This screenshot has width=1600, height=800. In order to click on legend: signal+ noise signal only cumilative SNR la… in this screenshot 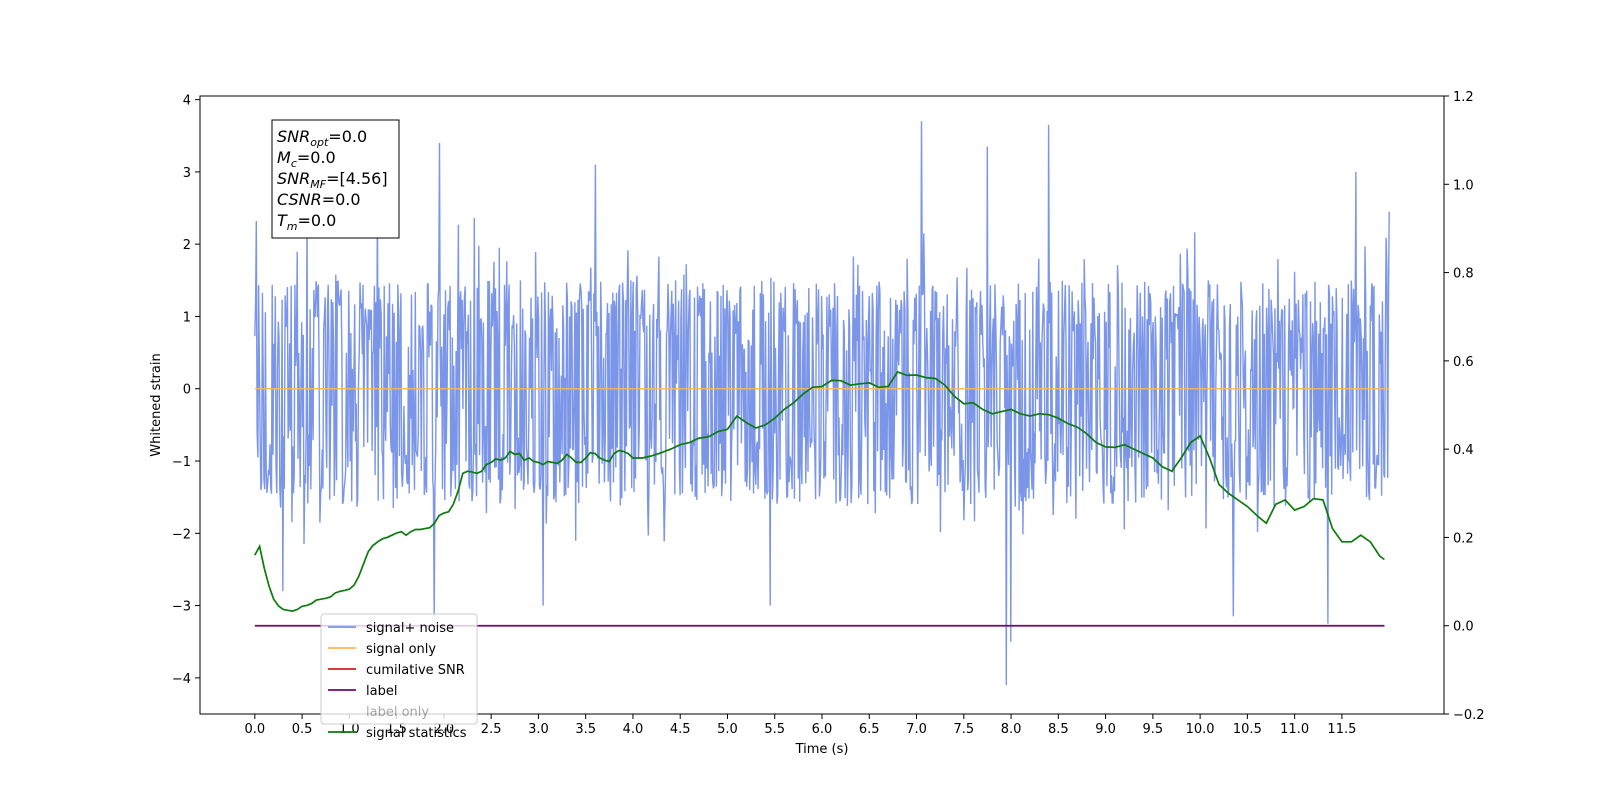, I will do `click(399, 677)`.